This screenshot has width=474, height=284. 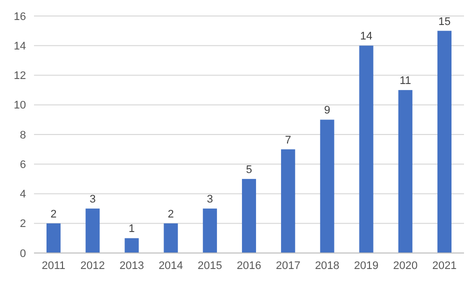 I want to click on data-label: 9, so click(x=327, y=110).